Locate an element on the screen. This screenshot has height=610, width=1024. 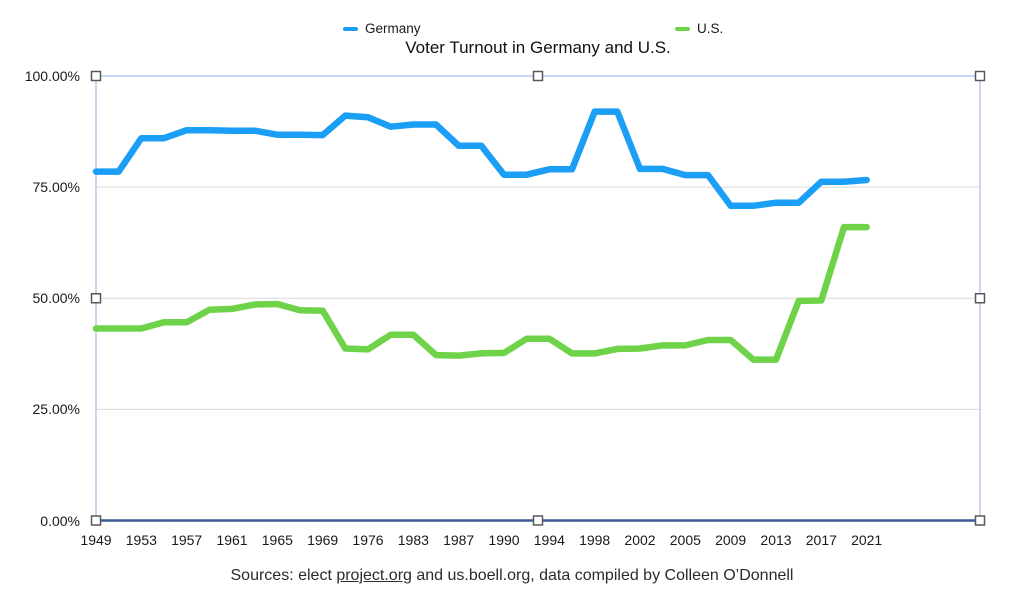
y-tick-label: 50.00% is located at coordinates (56, 298).